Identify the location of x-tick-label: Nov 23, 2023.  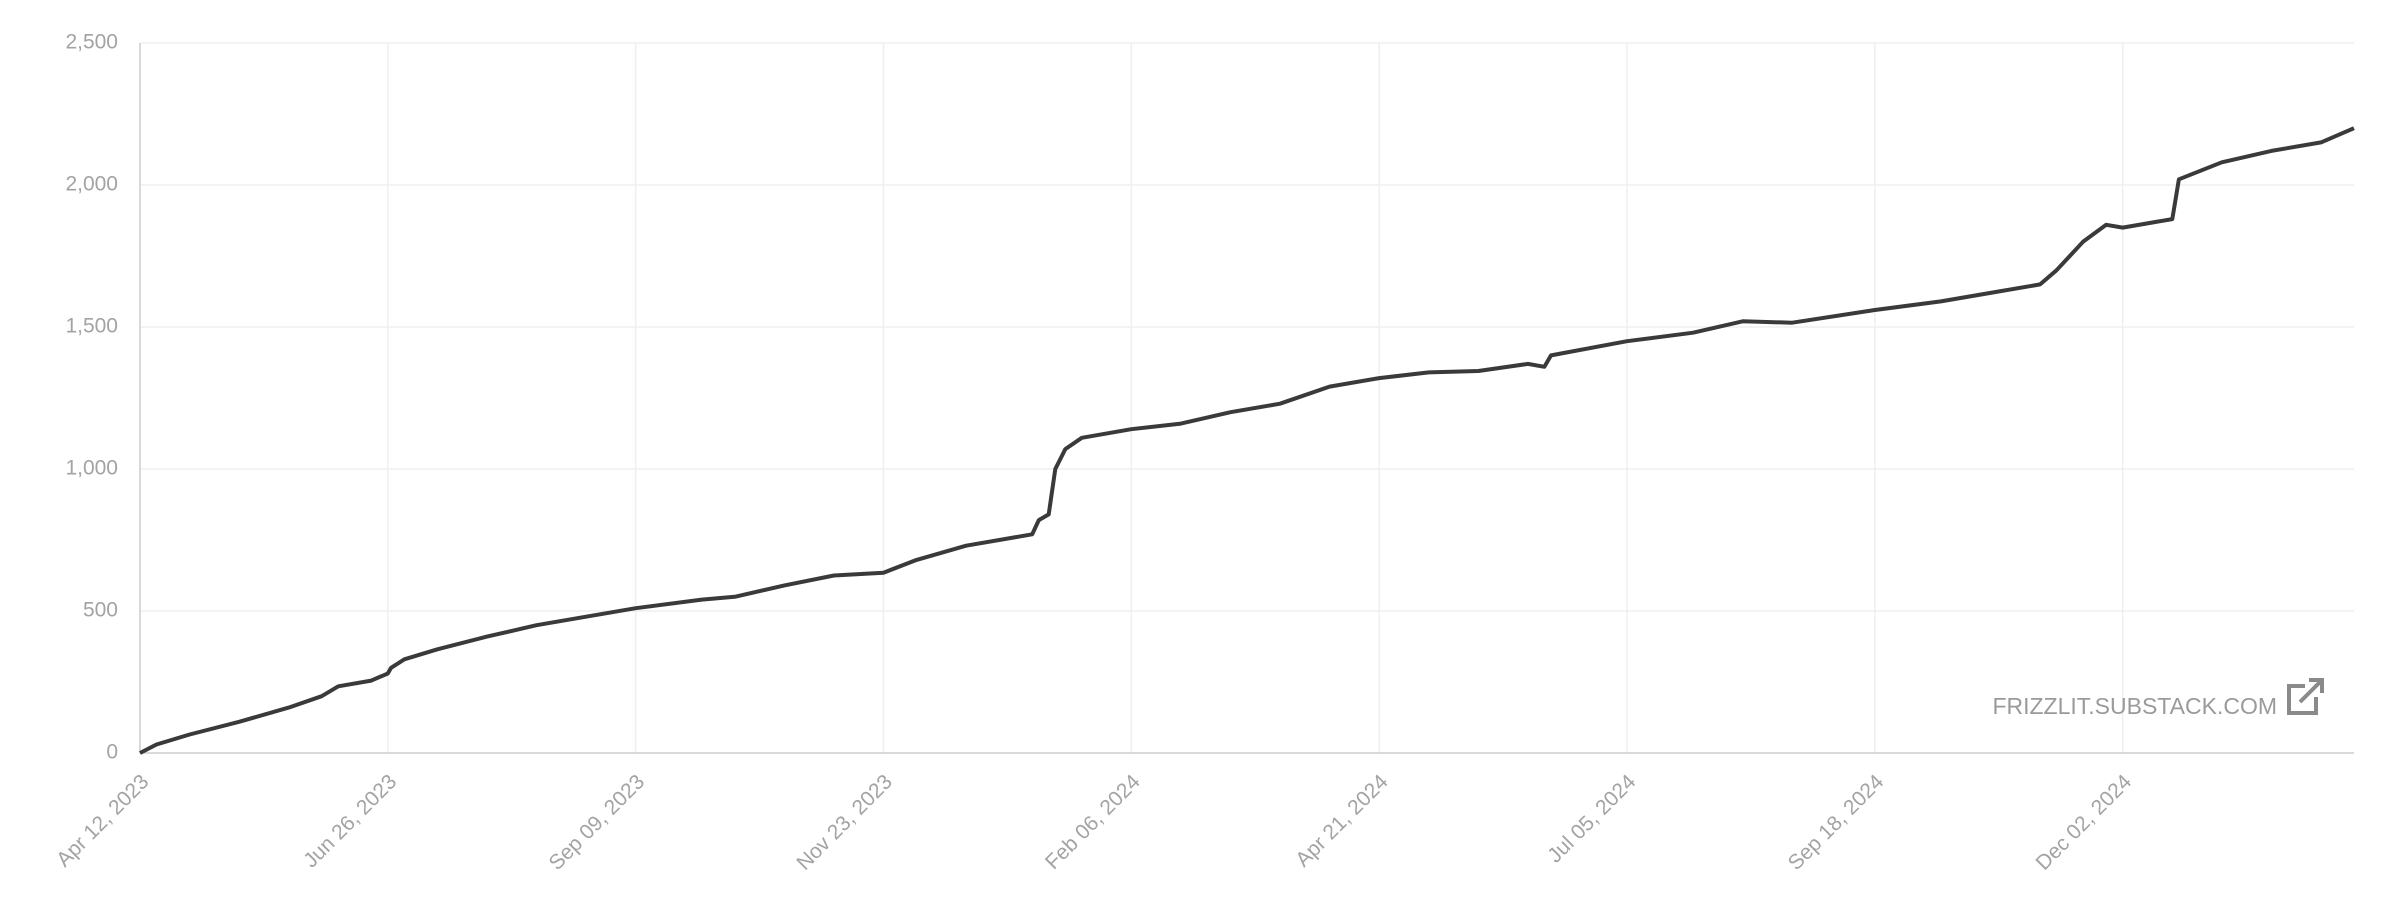
(844, 822).